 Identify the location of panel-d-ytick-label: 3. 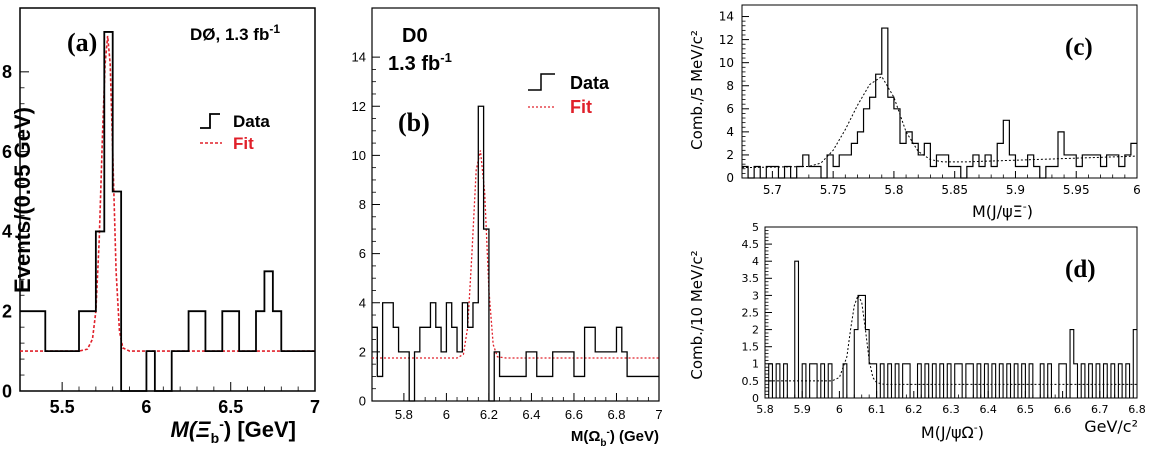
(755, 295).